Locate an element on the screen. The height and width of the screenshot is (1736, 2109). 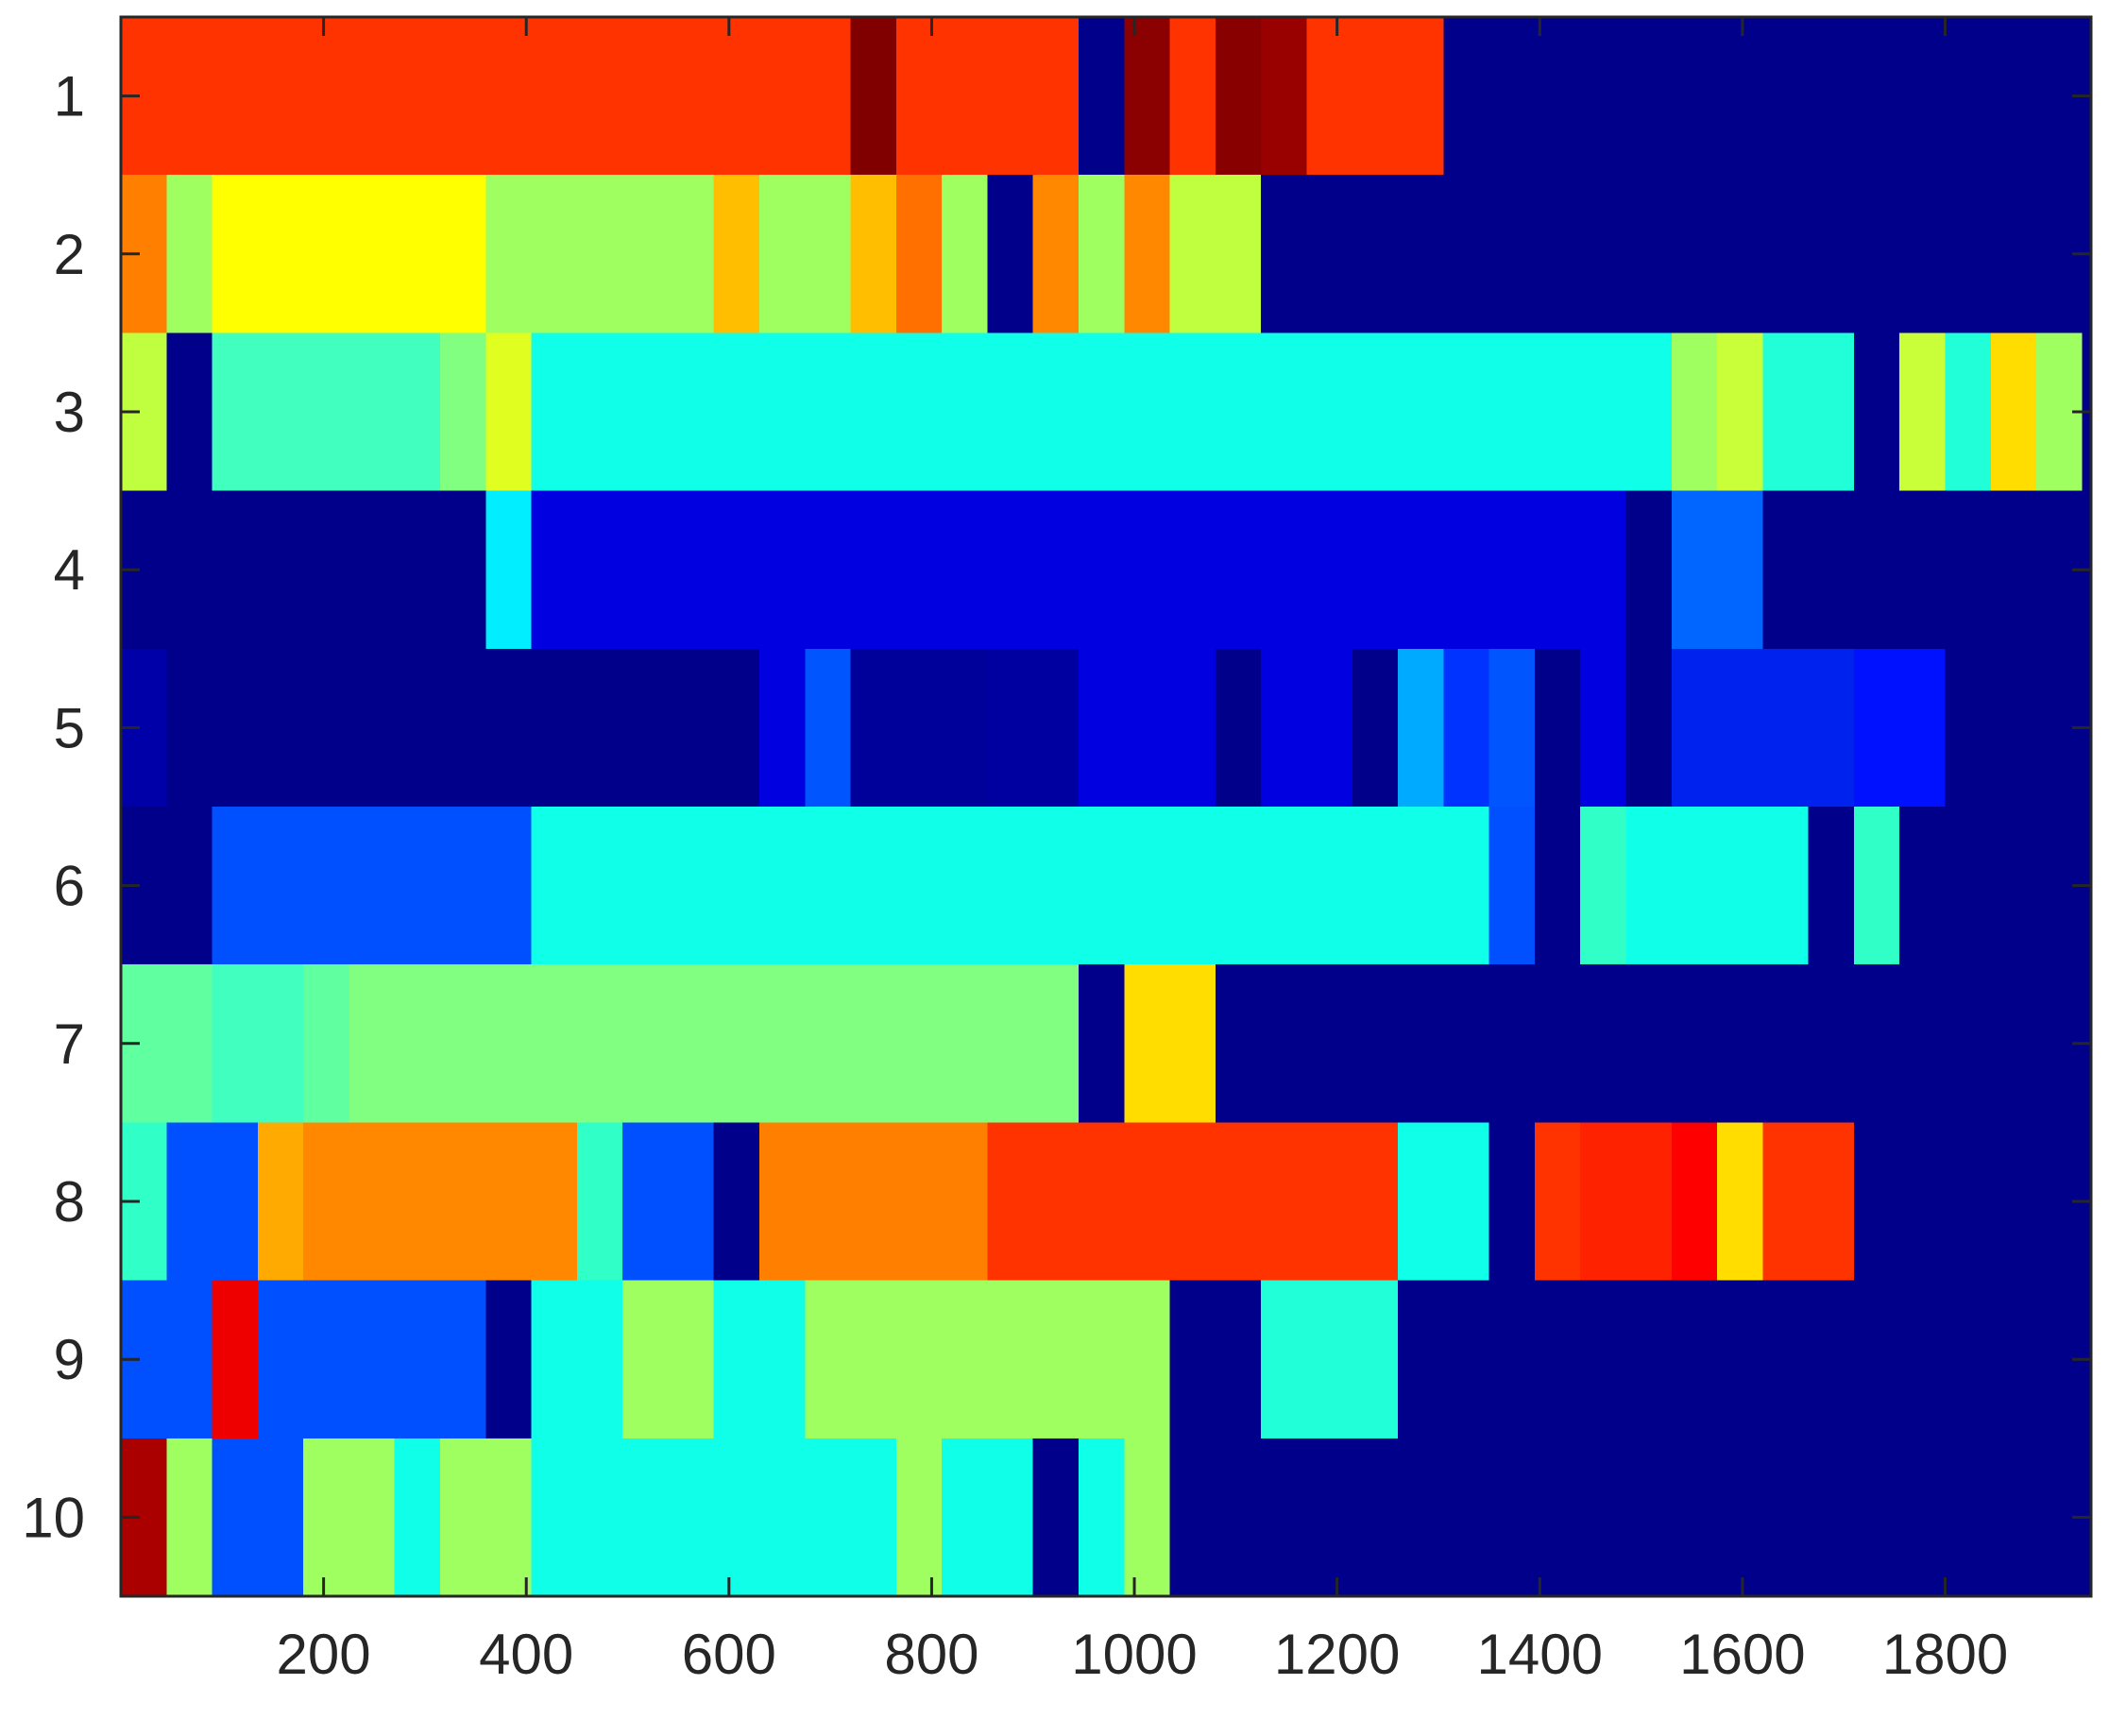
x-tick-label: 1000 is located at coordinates (1134, 1655).